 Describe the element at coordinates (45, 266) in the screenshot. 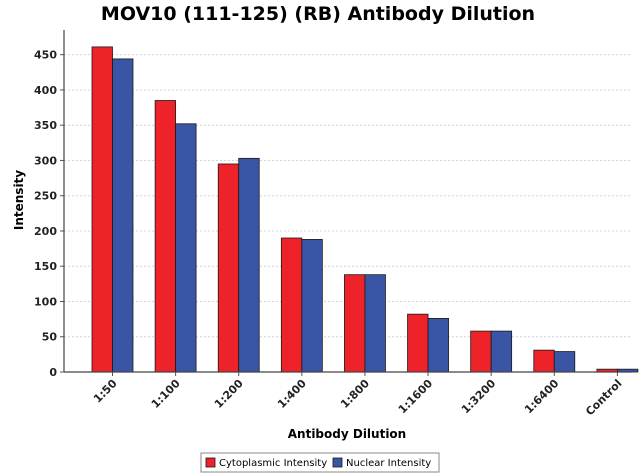

I see `y-tick-label: 150` at that location.